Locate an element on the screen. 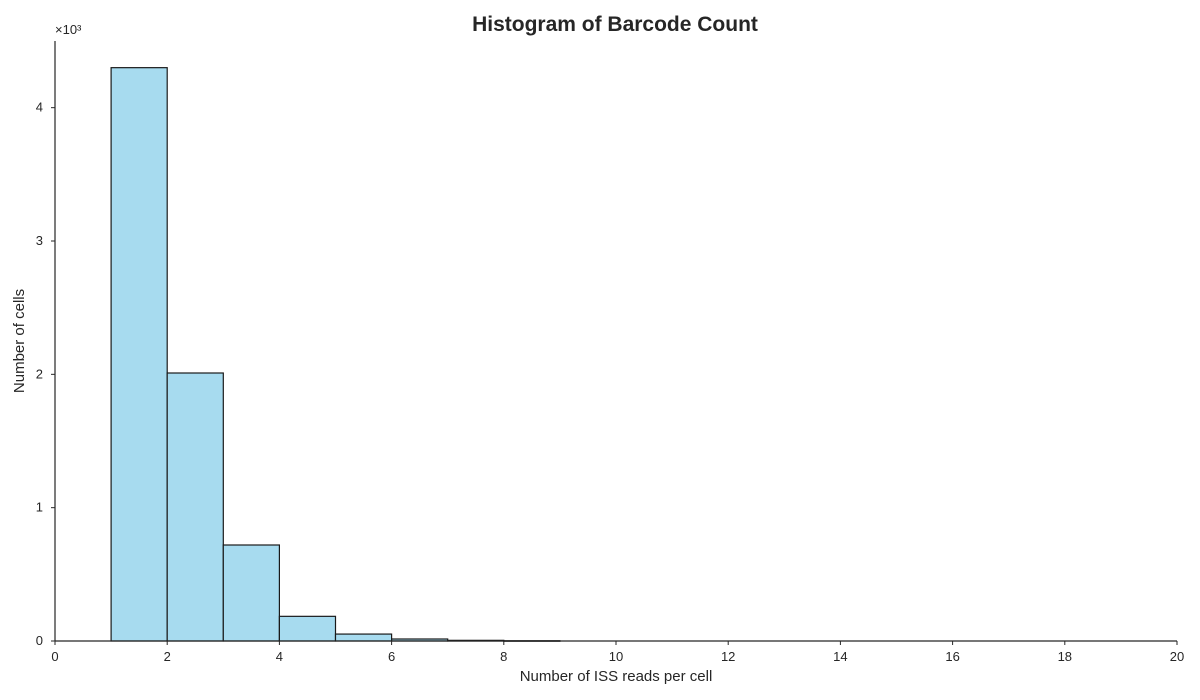  x-tick-label-20: 20 is located at coordinates (1177, 656).